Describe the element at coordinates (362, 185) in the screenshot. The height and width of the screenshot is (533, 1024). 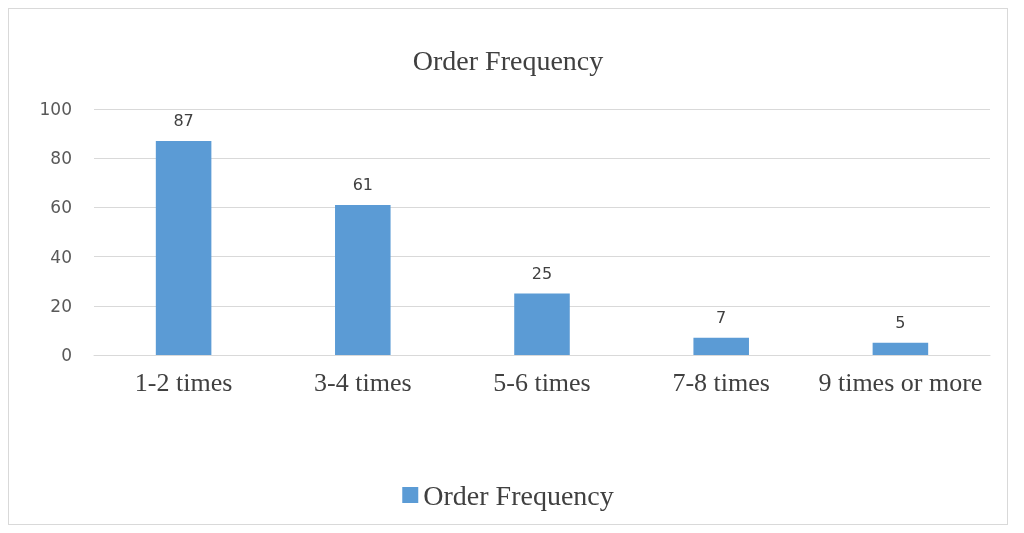
I see `data-label: 61` at that location.